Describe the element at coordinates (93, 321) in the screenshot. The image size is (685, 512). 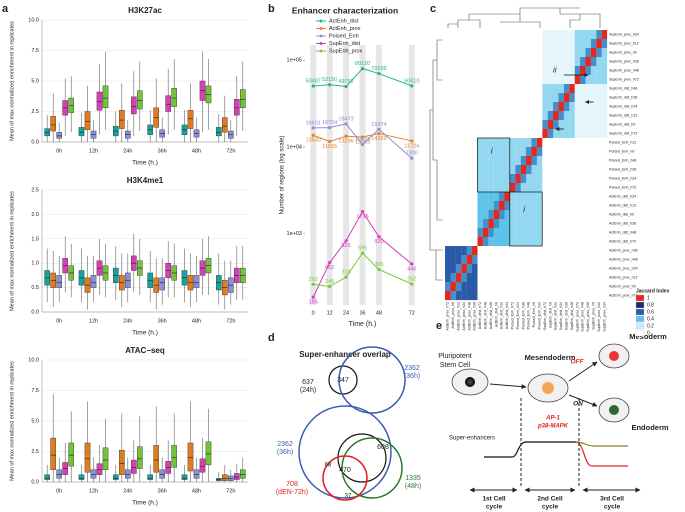
I see `x-tick-label: 12h` at that location.